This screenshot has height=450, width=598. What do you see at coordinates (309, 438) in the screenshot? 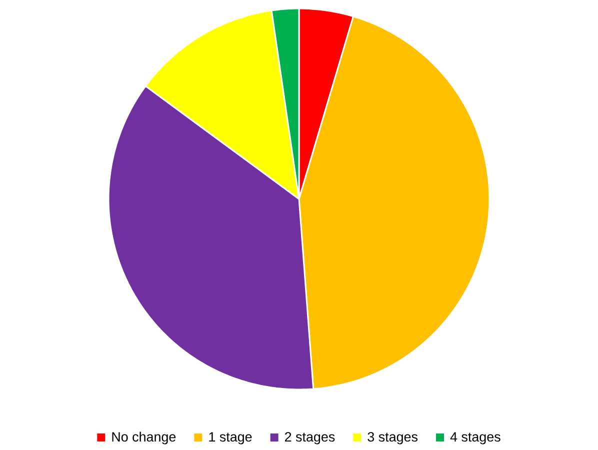
I see `legend-label: 2 stages` at bounding box center [309, 438].